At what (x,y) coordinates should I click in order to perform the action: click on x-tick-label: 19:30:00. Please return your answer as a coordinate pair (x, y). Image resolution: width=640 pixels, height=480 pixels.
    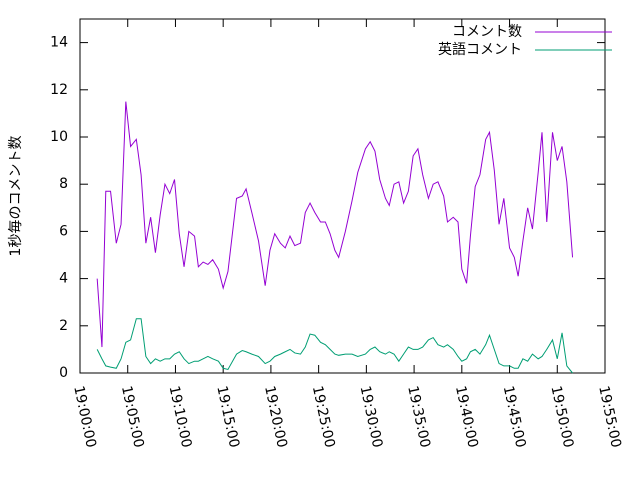
    Looking at the image, I should click on (371, 416).